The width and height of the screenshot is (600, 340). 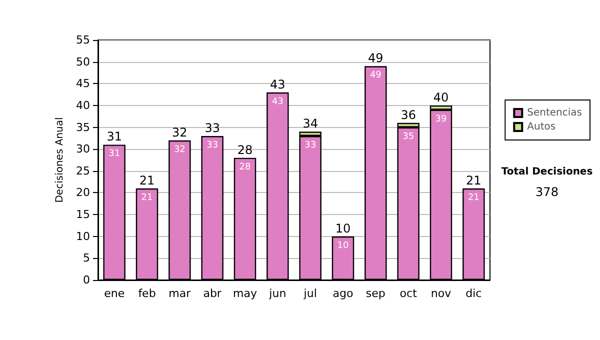 I want to click on total-label: 10, so click(x=343, y=228).